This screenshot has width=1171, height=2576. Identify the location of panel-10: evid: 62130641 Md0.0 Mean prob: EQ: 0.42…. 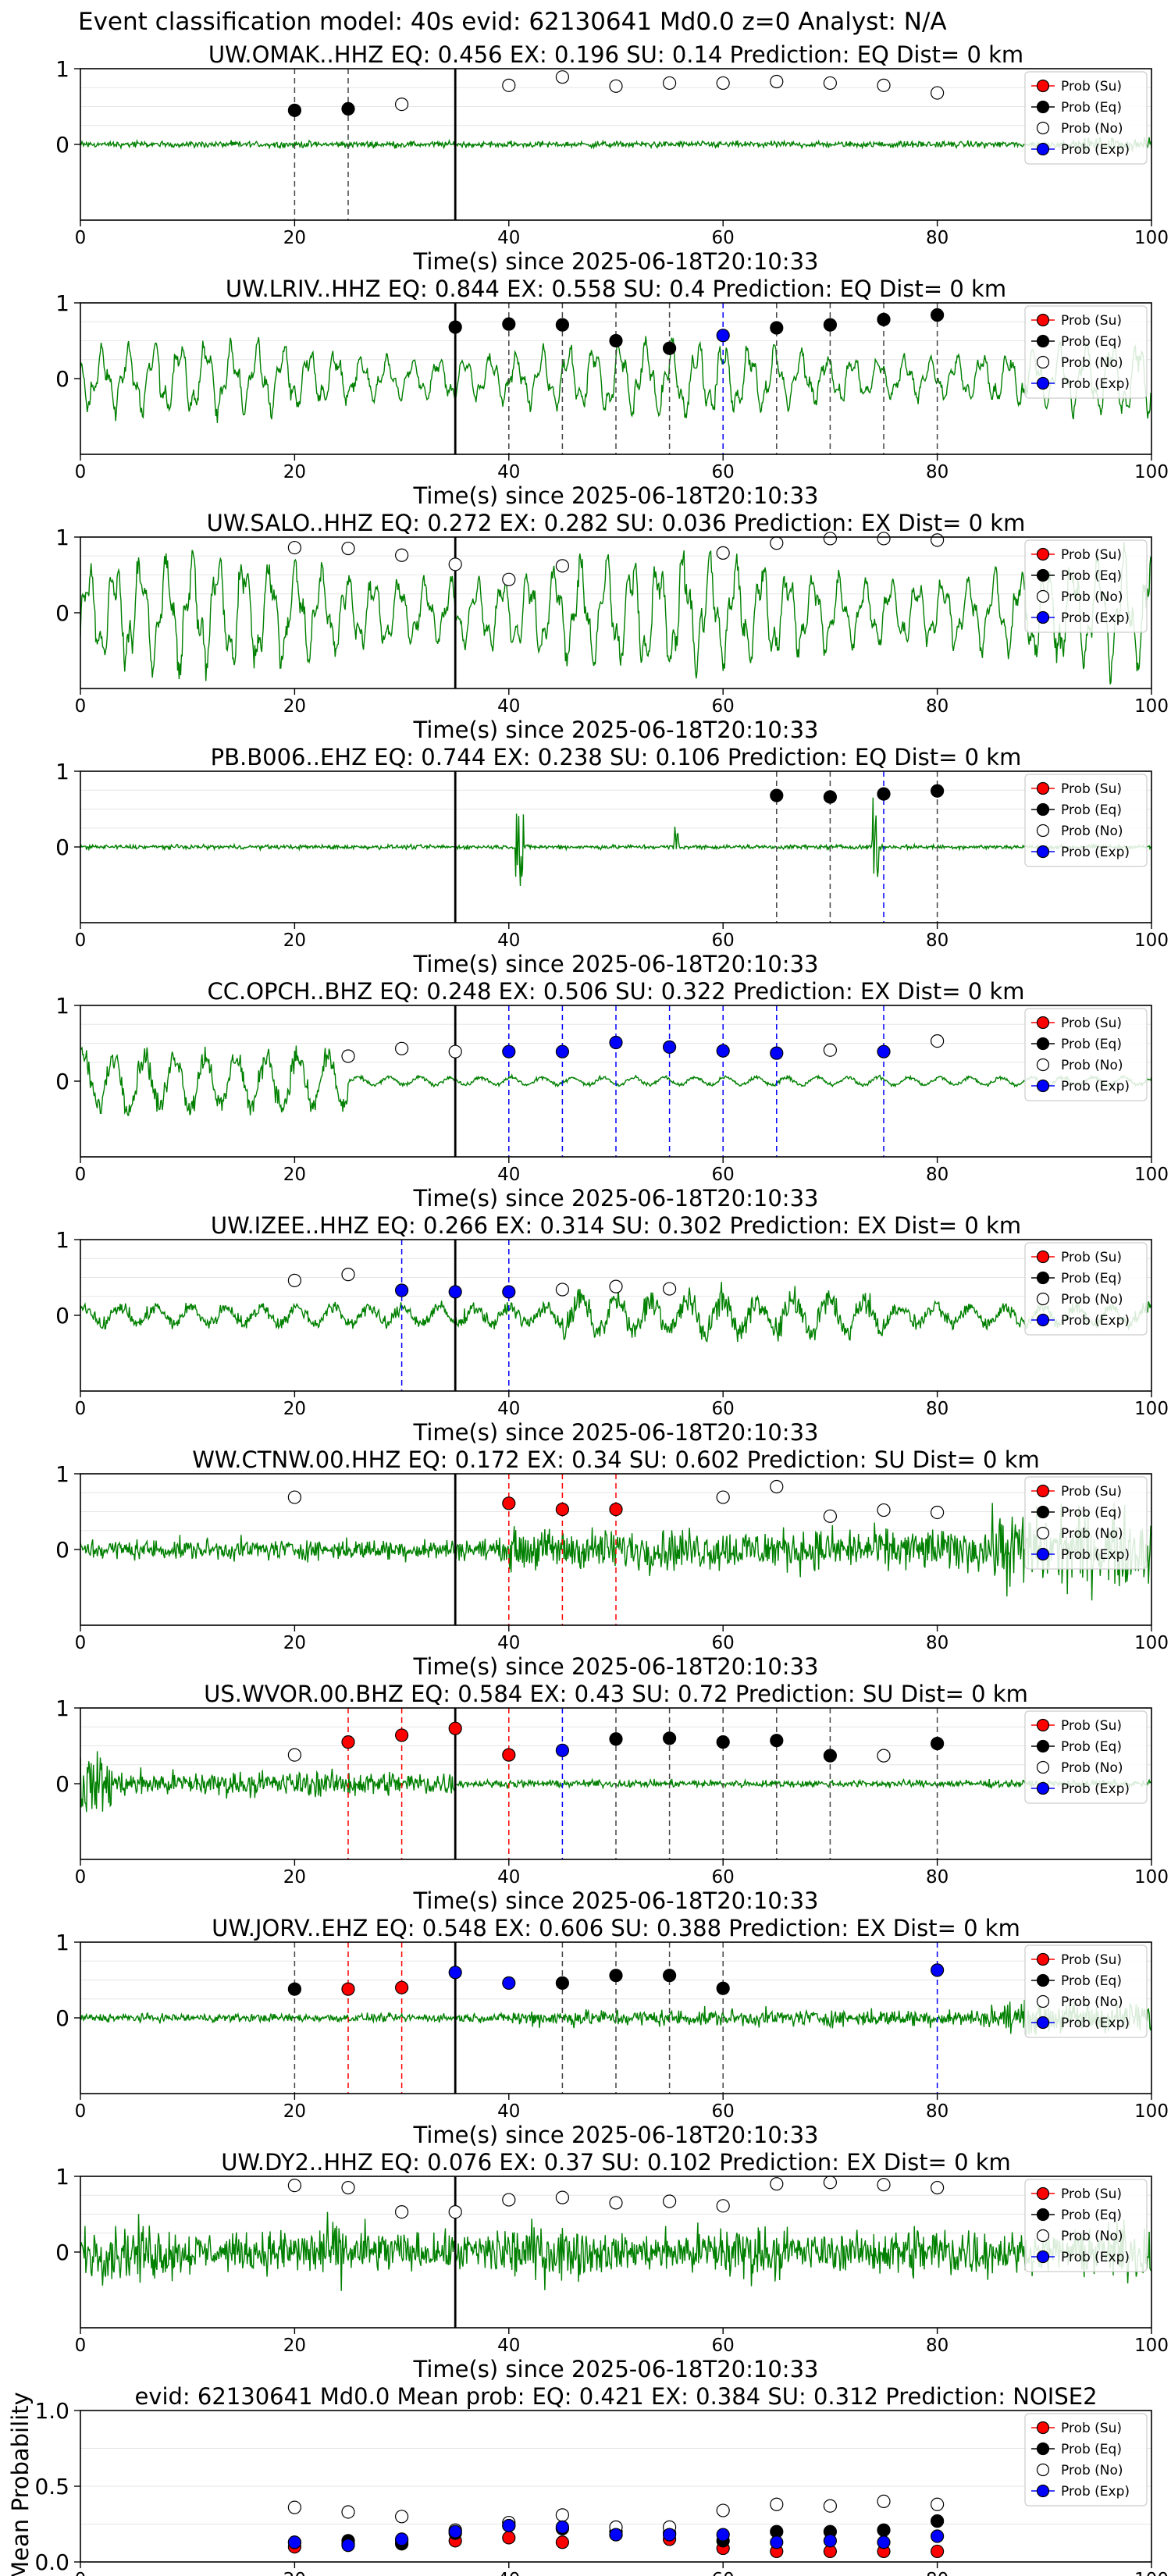
(588, 2479).